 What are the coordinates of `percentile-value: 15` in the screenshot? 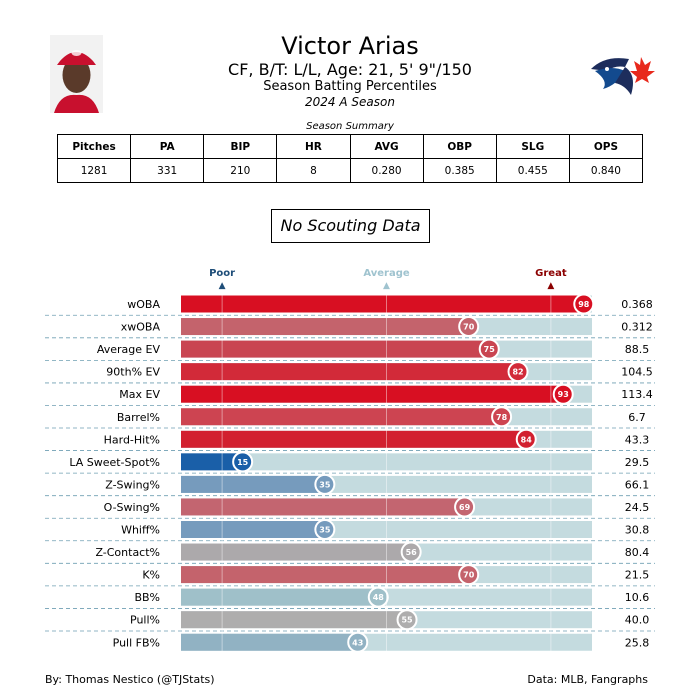 It's located at (243, 462).